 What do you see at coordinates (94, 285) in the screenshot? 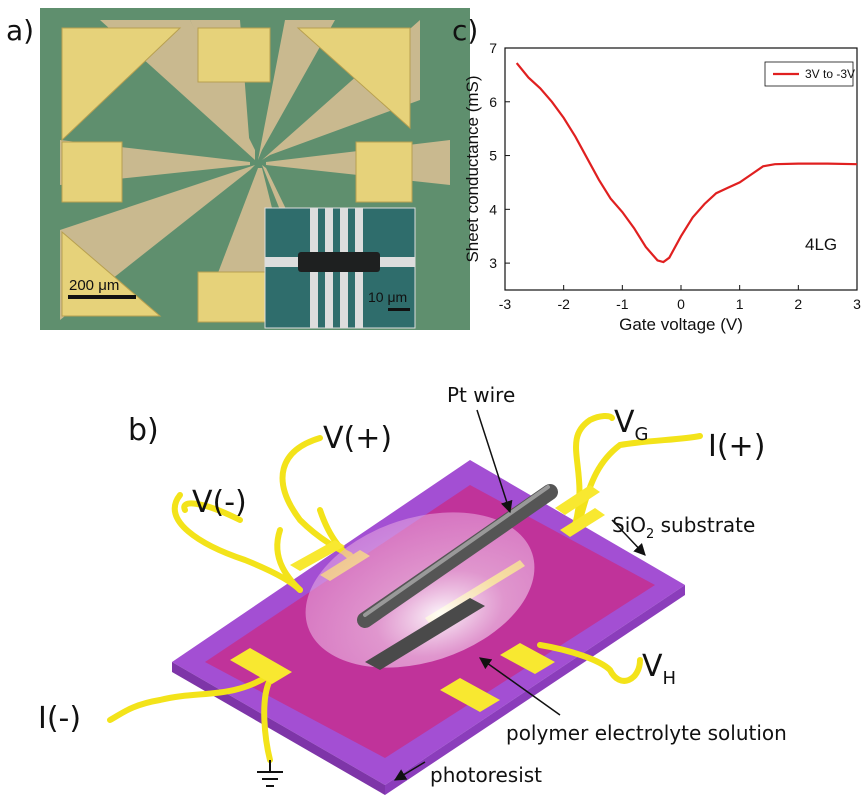
I see `scale-bar-label: 200 μm` at bounding box center [94, 285].